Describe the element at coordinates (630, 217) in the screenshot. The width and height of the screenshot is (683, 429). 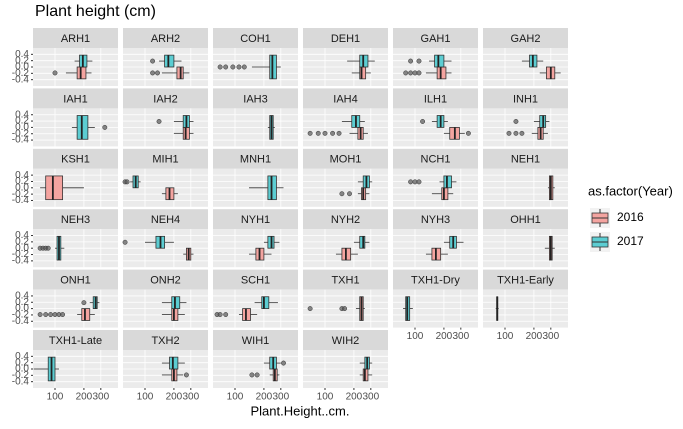
I see `legend-label: 2016` at that location.